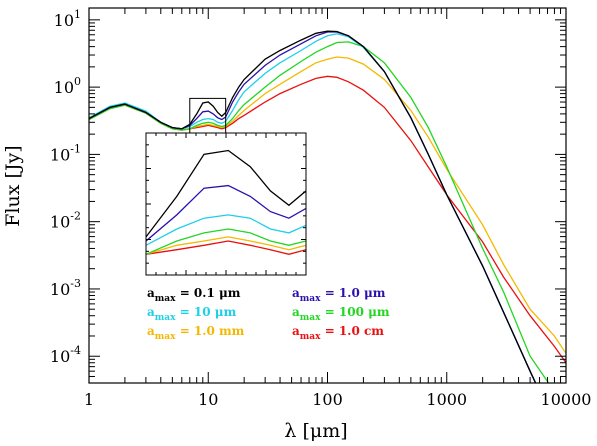 Image resolution: width=597 pixels, height=446 pixels. What do you see at coordinates (192, 314) in the screenshot?
I see `legend-entry-2: amax = 10 μm` at bounding box center [192, 314].